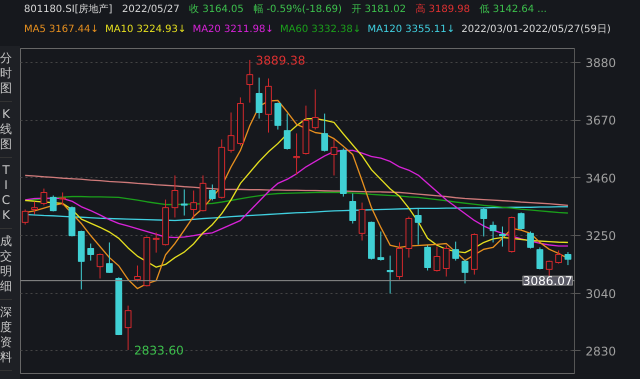 The height and width of the screenshot is (379, 640). I want to click on text: MA60 3332.38↓, so click(321, 29).